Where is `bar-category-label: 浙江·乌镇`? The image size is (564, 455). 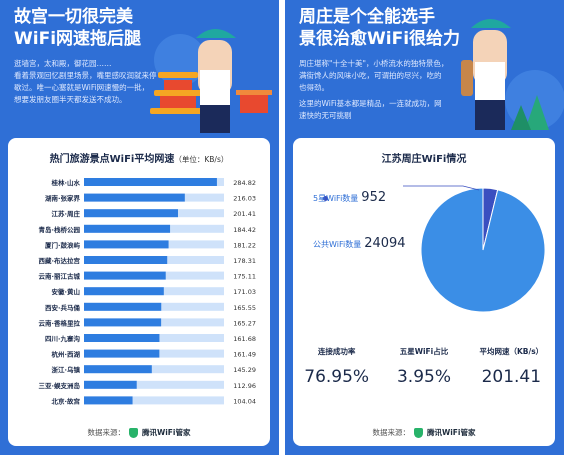
bar-category-label: 浙江·乌镇 is located at coordinates (66, 369).